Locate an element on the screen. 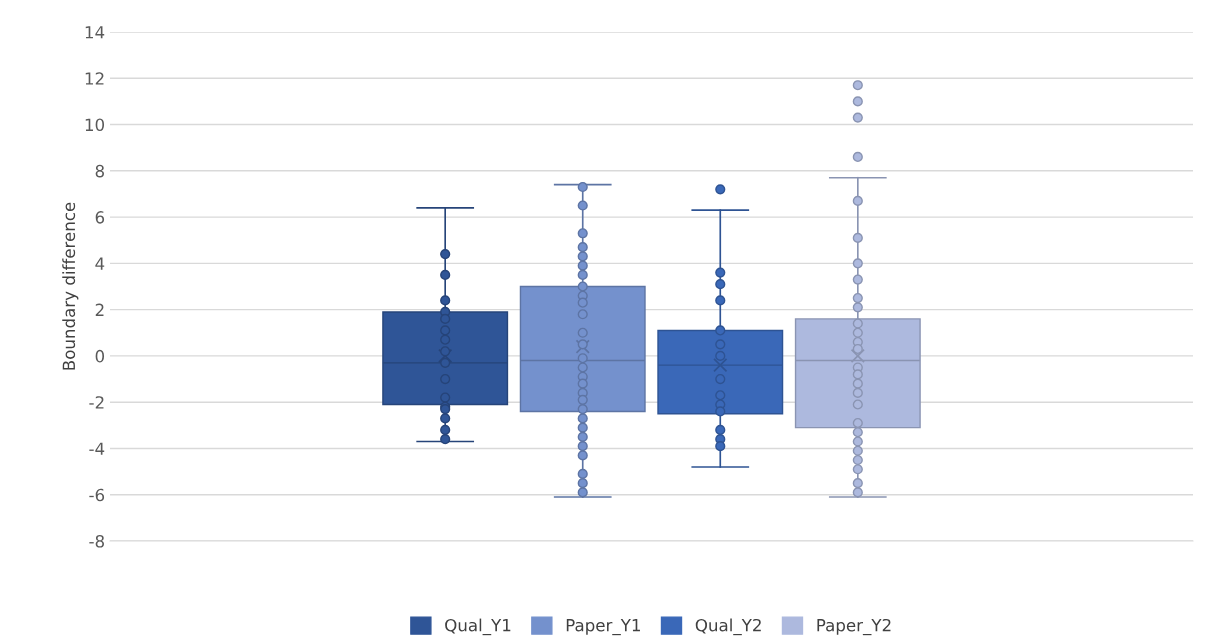 This screenshot has width=1205, height=640. y-tick-label: 0 is located at coordinates (100, 356).